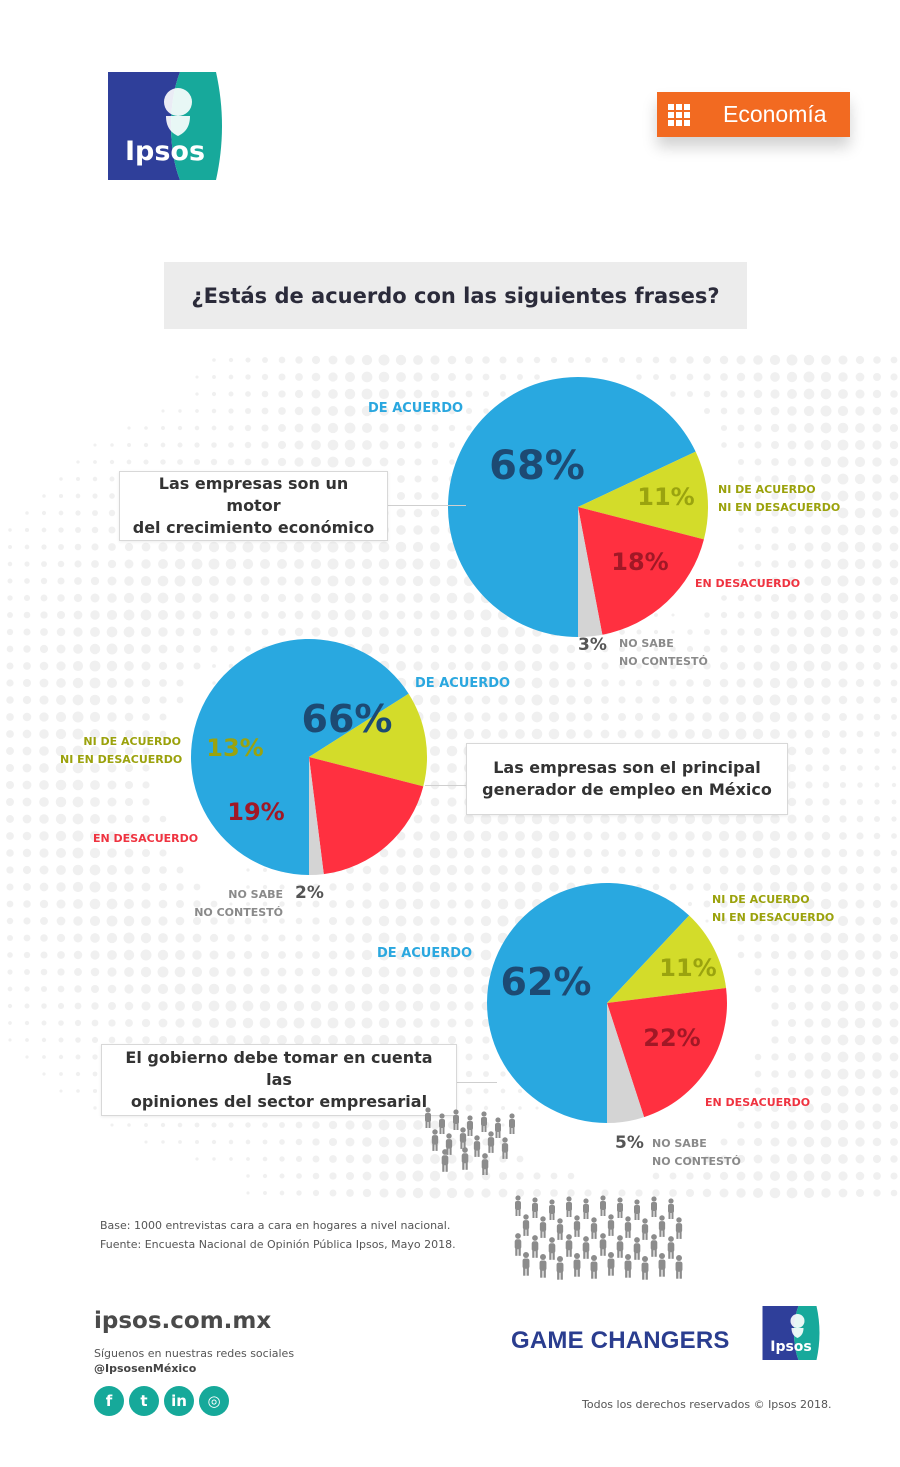 The width and height of the screenshot is (900, 1467). Describe the element at coordinates (214, 1401) in the screenshot. I see `instagram-icon: ◎` at that location.